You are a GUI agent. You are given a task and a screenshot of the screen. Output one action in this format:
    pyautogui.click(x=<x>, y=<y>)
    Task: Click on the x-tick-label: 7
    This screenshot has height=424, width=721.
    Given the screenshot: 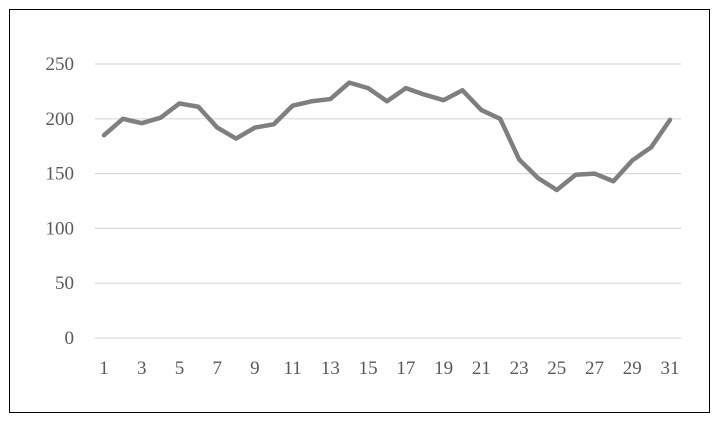 What is the action you would take?
    pyautogui.click(x=217, y=368)
    